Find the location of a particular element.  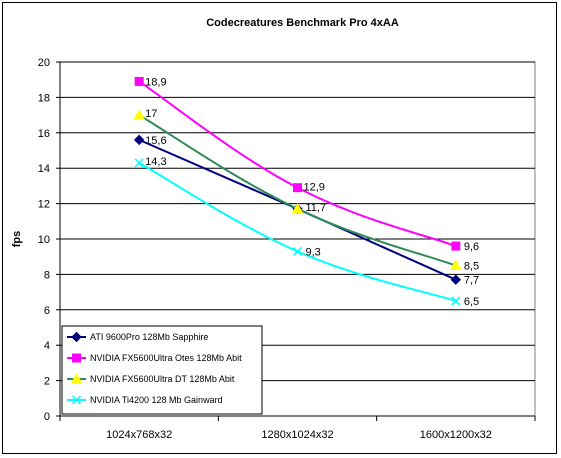

y-tick-label: 18 is located at coordinates (44, 98).